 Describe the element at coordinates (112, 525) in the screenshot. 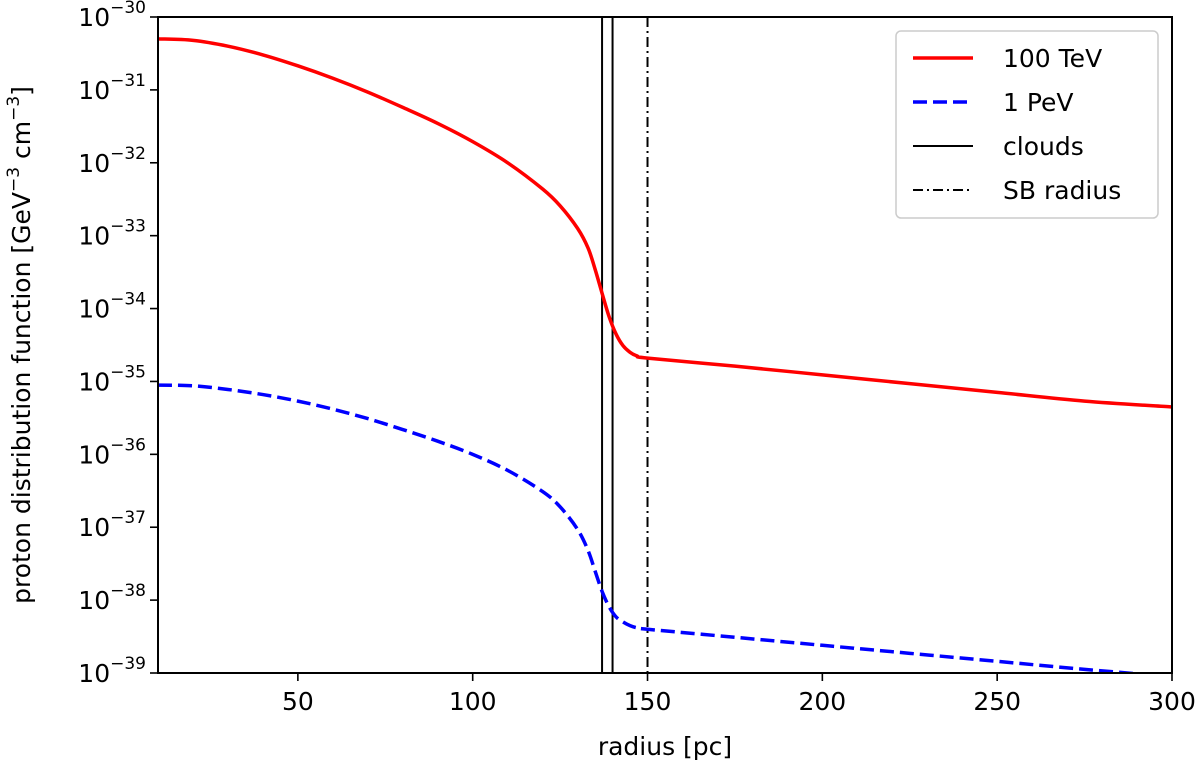

I see `y-tick-label: 10−37` at that location.